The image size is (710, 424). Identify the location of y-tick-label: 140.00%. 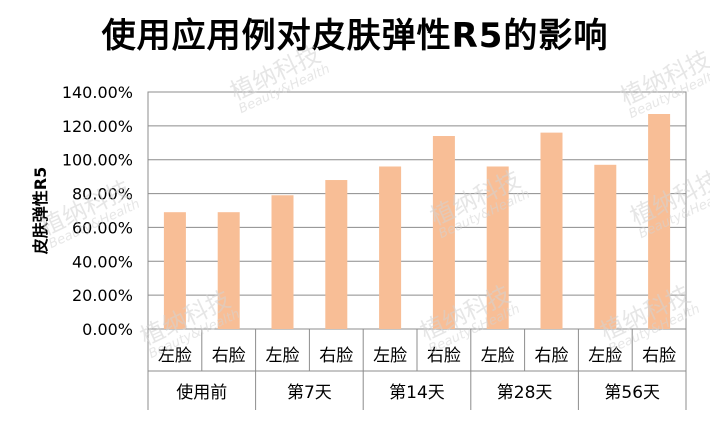
(97, 92).